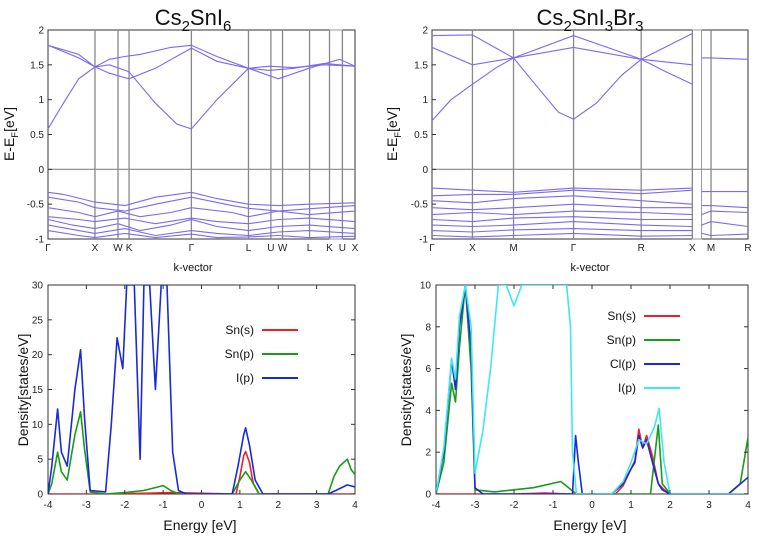  I want to click on chart-title: Cs2SnI6, so click(193, 20).